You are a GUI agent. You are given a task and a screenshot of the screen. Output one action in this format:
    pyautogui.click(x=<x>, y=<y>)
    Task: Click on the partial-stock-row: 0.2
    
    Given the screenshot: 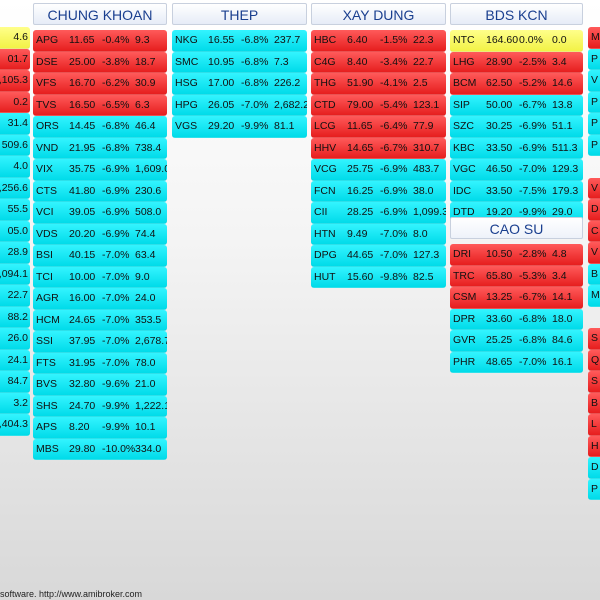 What is the action you would take?
    pyautogui.click(x=15, y=102)
    